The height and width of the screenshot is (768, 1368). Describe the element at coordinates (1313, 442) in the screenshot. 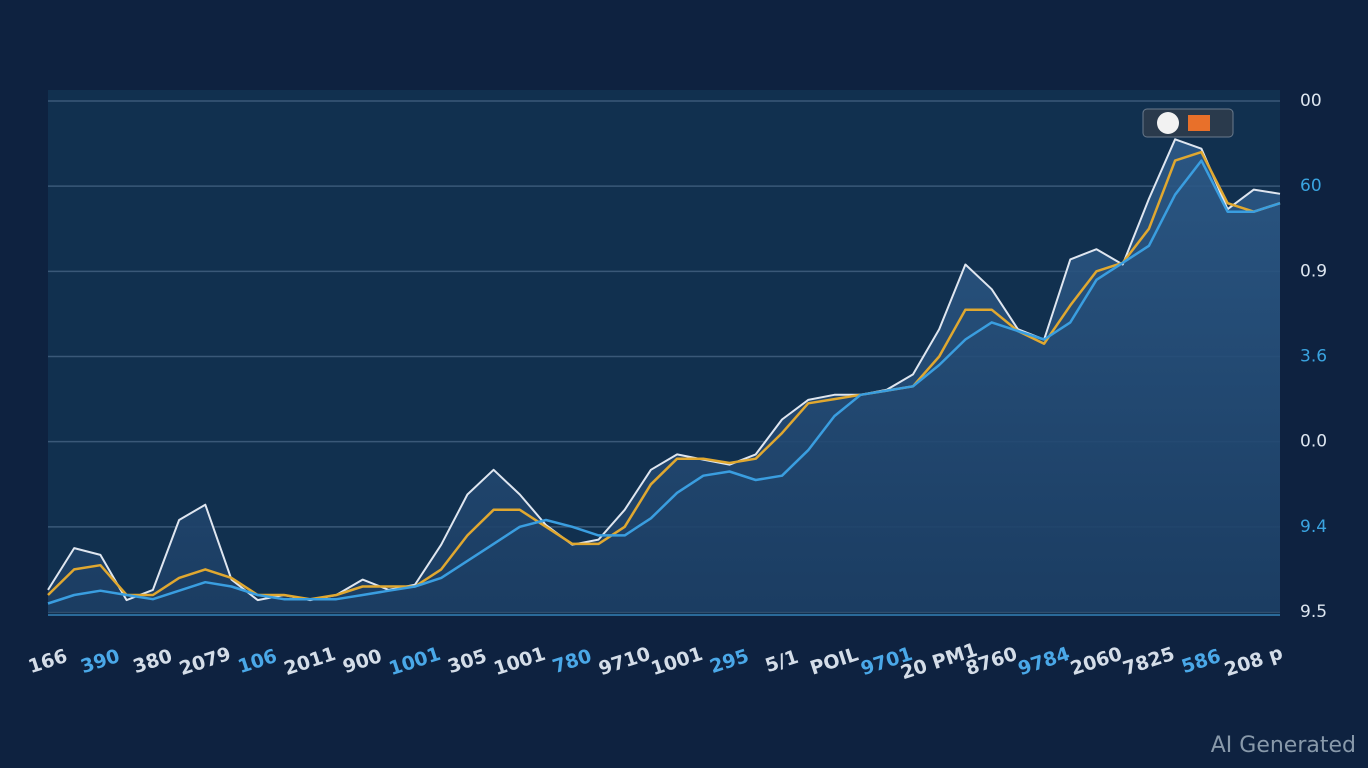

I see `y-tick-label: 0.0` at that location.